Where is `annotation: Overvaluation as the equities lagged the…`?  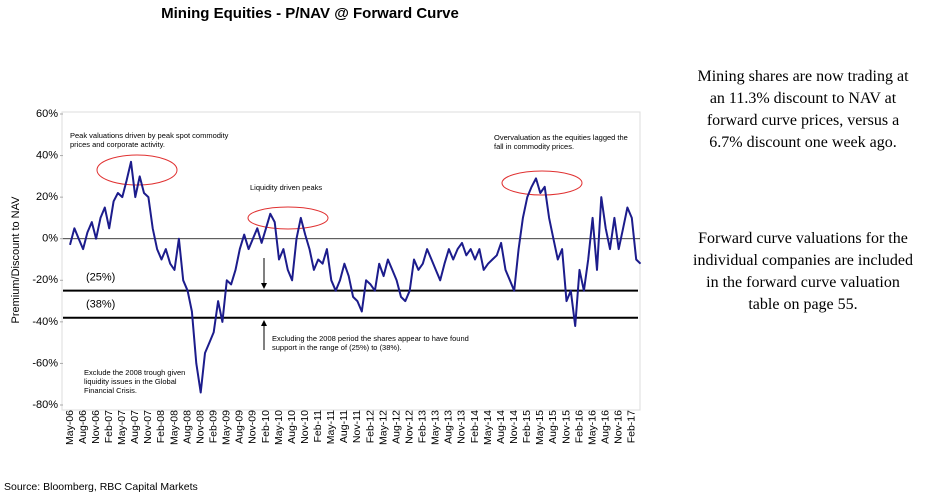
annotation: Overvaluation as the equities lagged the… is located at coordinates (561, 142).